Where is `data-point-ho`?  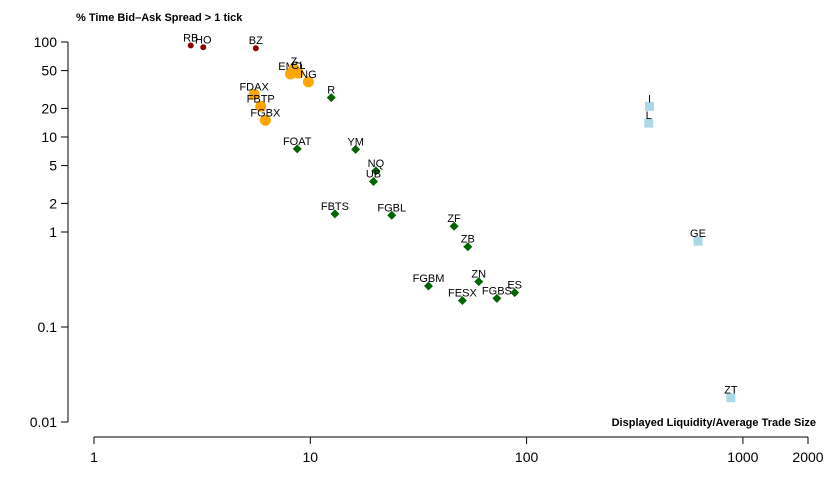 data-point-ho is located at coordinates (203, 47).